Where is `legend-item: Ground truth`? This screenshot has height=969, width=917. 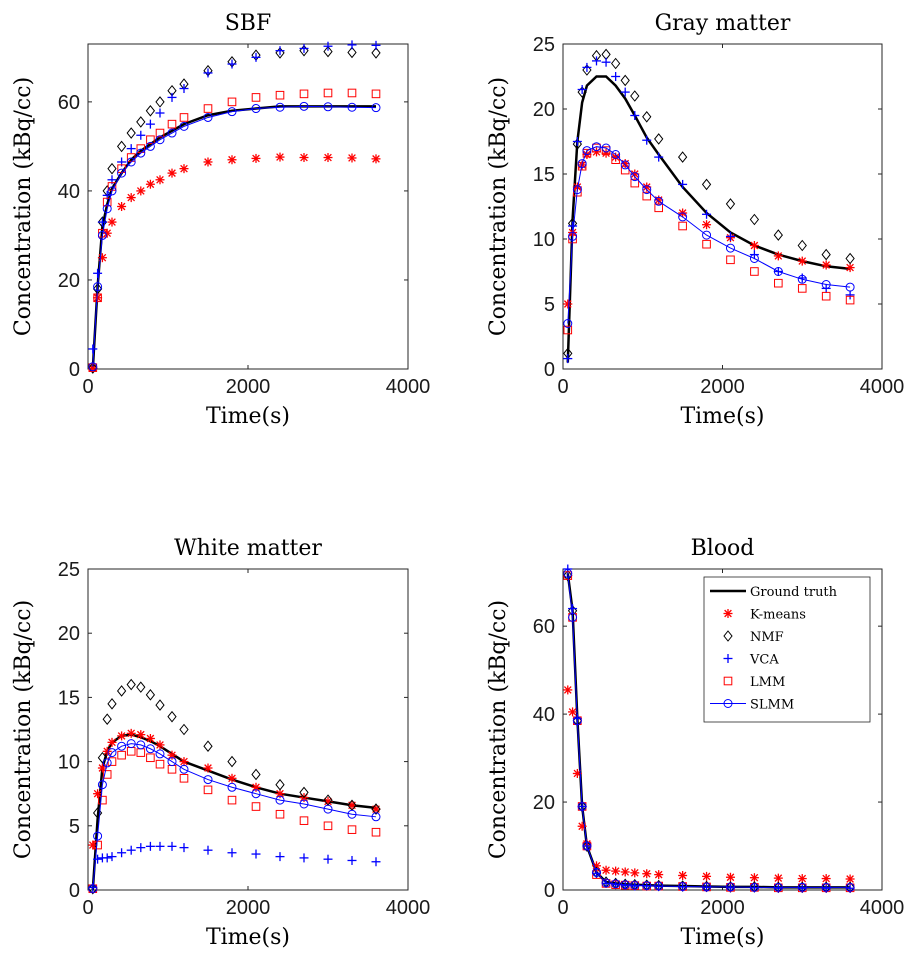
legend-item: Ground truth is located at coordinates (774, 592).